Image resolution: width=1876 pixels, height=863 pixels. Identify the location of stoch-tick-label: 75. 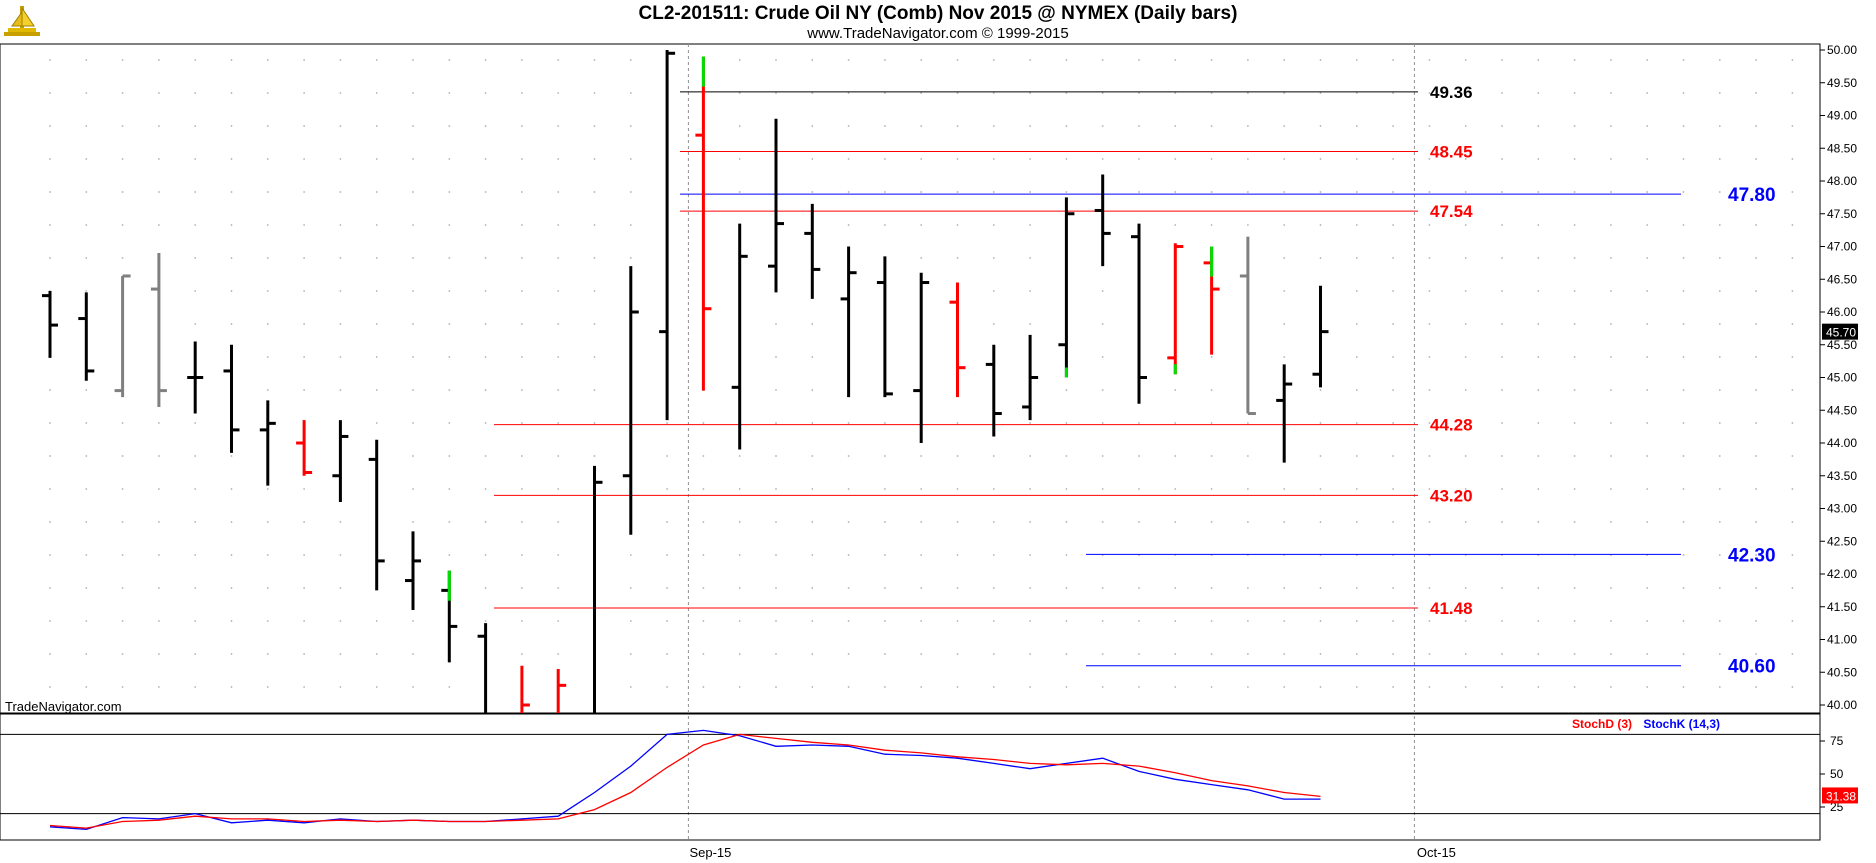
(1837, 741).